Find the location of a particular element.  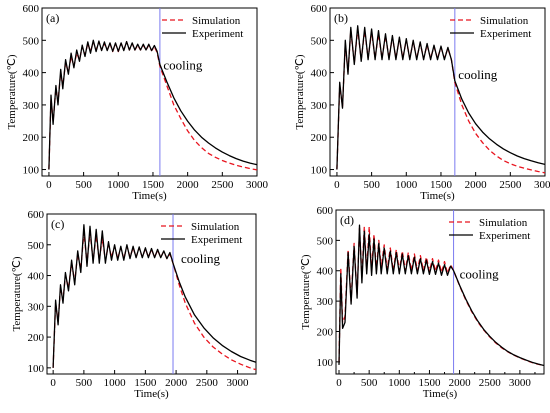

panel-tag: (a) is located at coordinates (52, 18).